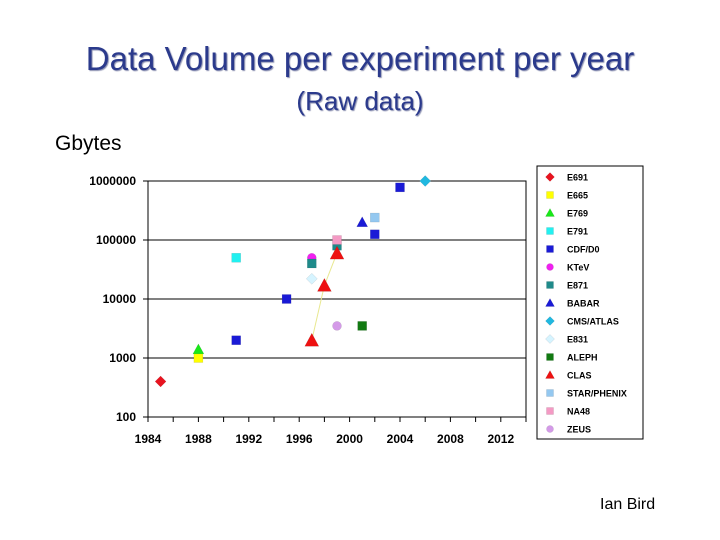  Describe the element at coordinates (450, 439) in the screenshot. I see `x-tick-label: 2008` at that location.